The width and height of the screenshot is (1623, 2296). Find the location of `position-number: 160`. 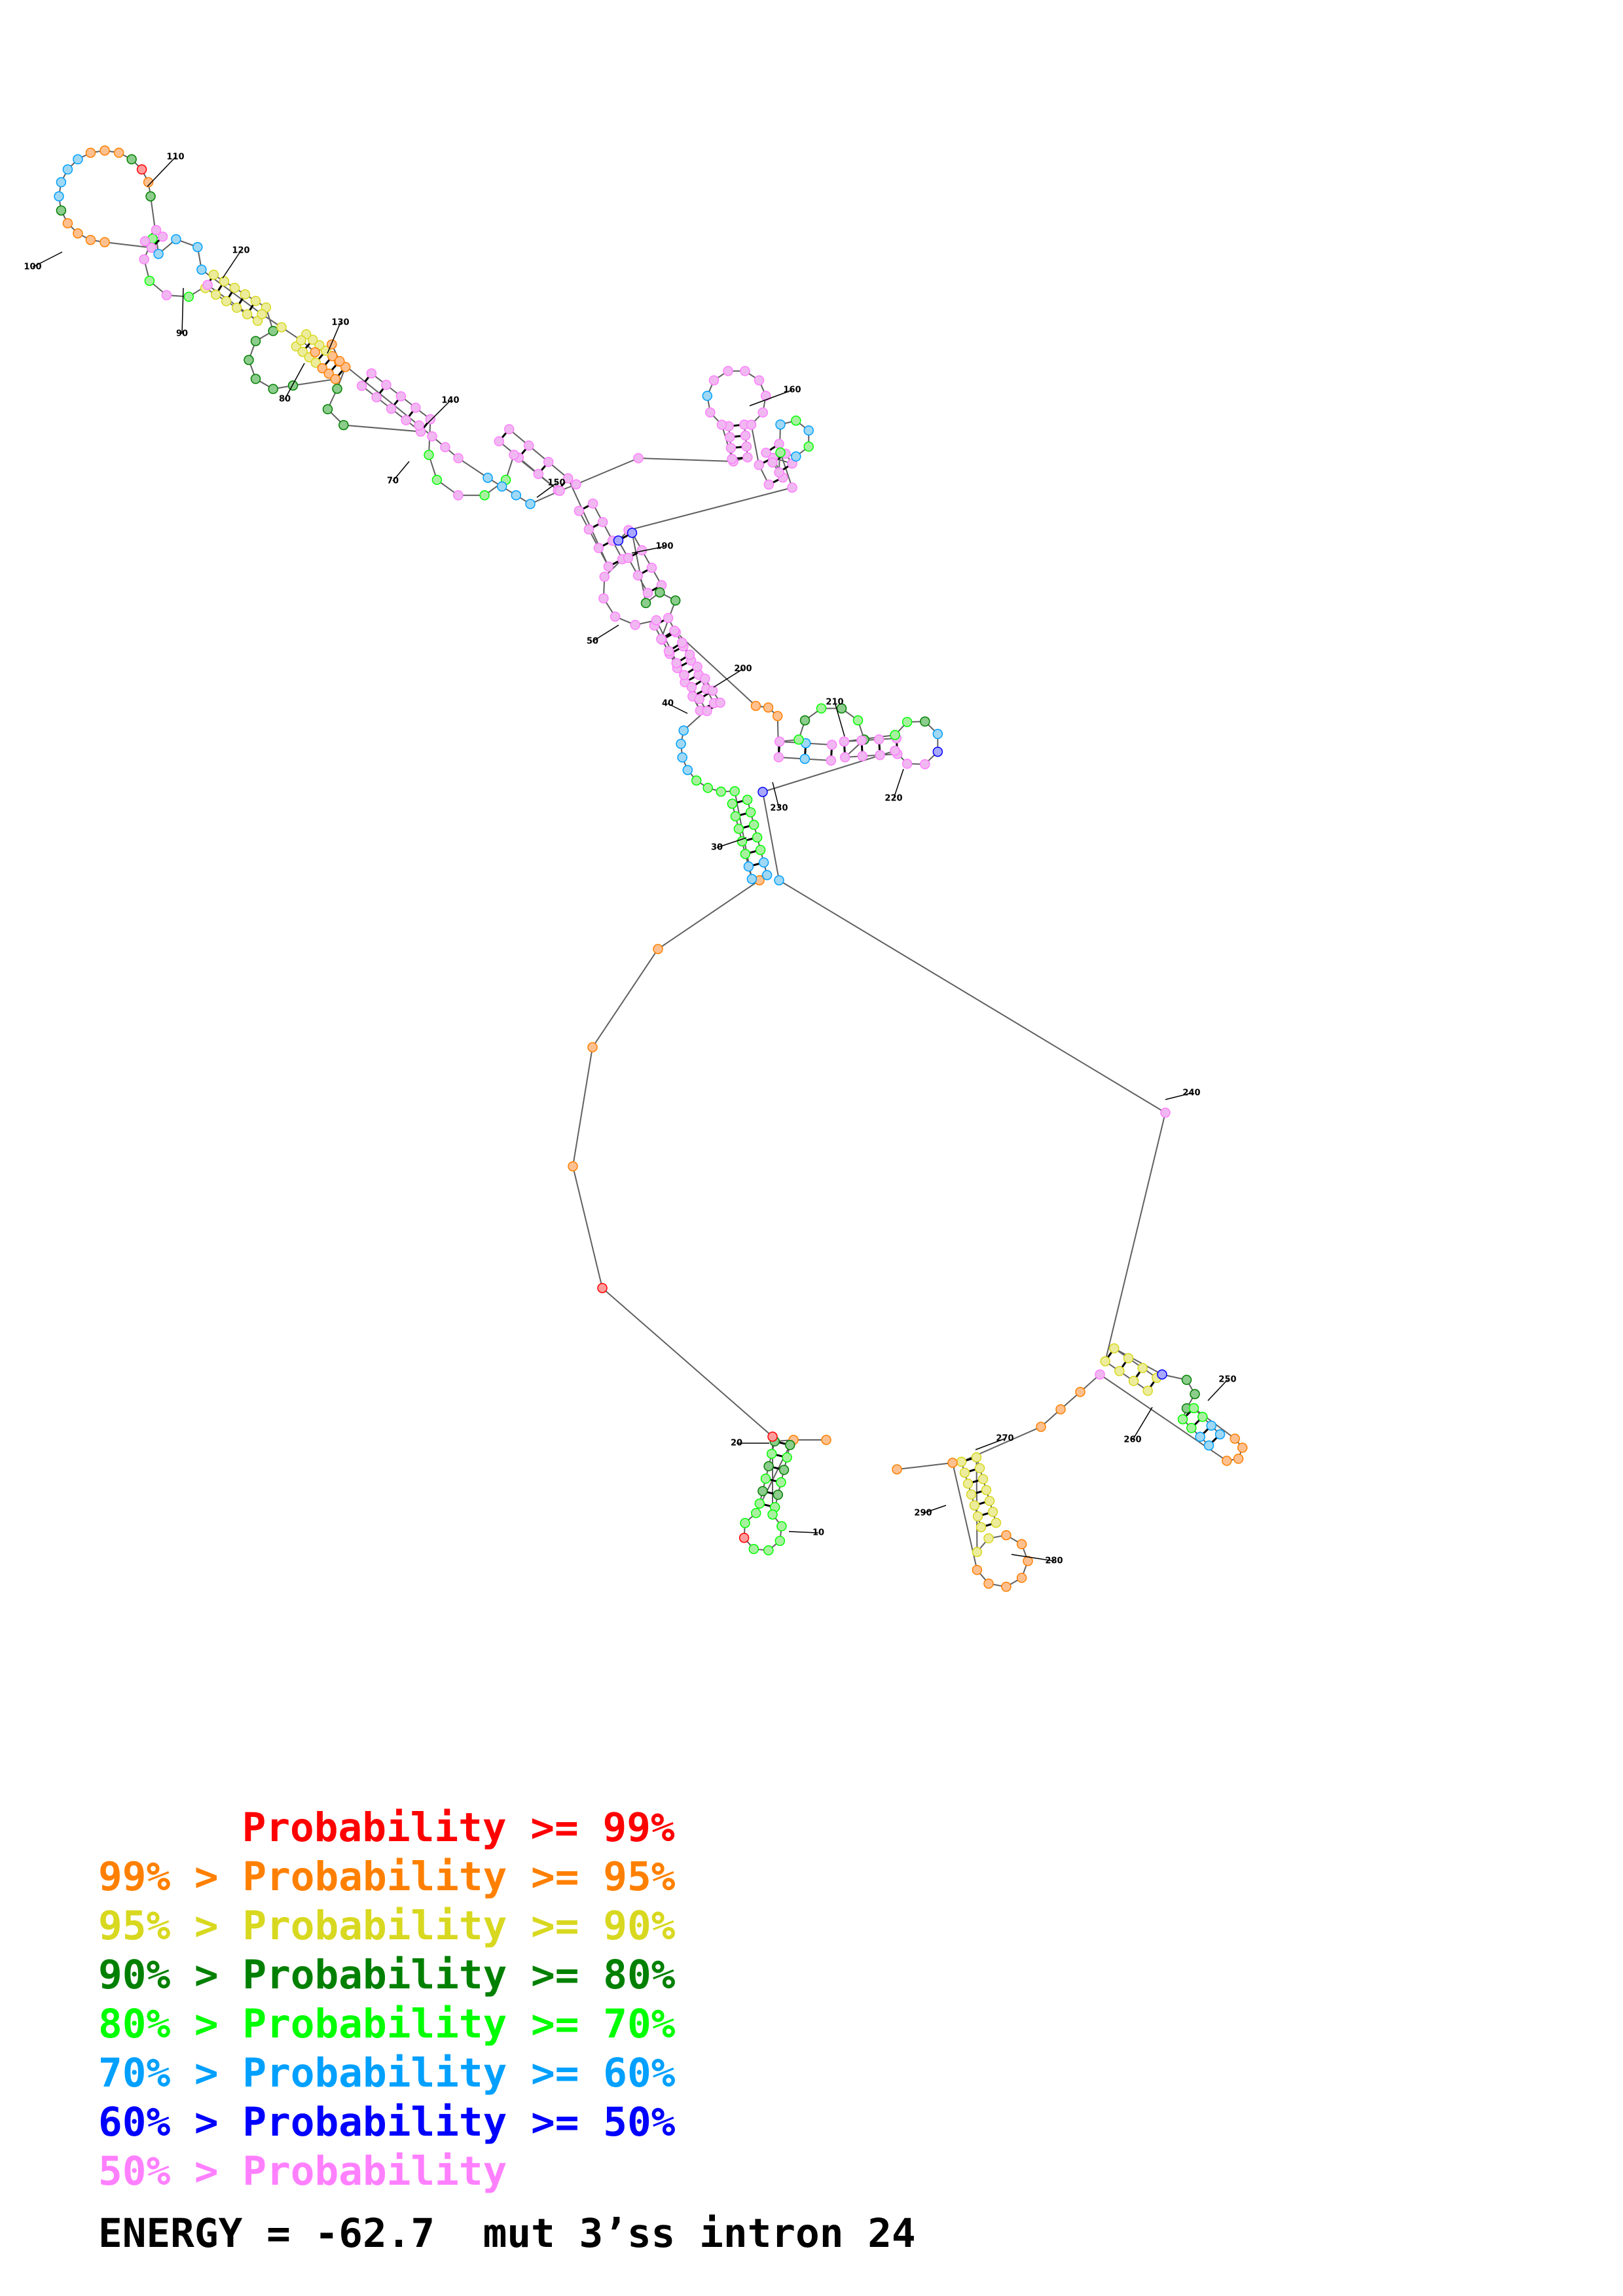

position-number: 160 is located at coordinates (792, 390).